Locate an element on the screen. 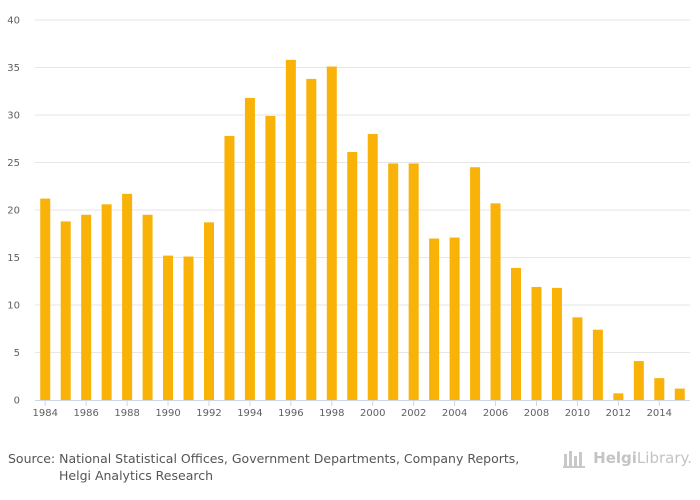  bar-1995 is located at coordinates (270, 257).